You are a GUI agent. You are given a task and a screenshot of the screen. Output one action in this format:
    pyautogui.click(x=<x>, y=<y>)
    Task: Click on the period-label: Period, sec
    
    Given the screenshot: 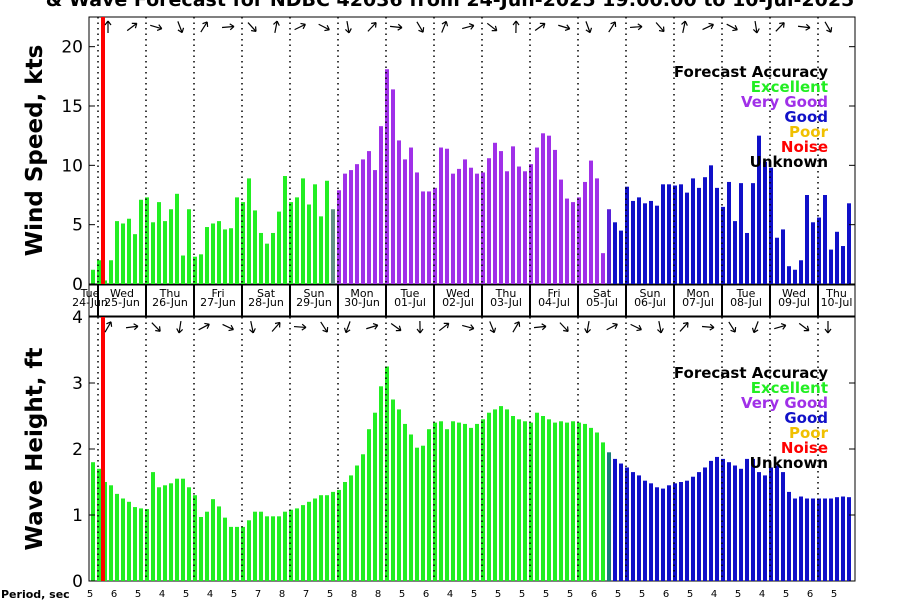 What is the action you would take?
    pyautogui.click(x=35, y=594)
    